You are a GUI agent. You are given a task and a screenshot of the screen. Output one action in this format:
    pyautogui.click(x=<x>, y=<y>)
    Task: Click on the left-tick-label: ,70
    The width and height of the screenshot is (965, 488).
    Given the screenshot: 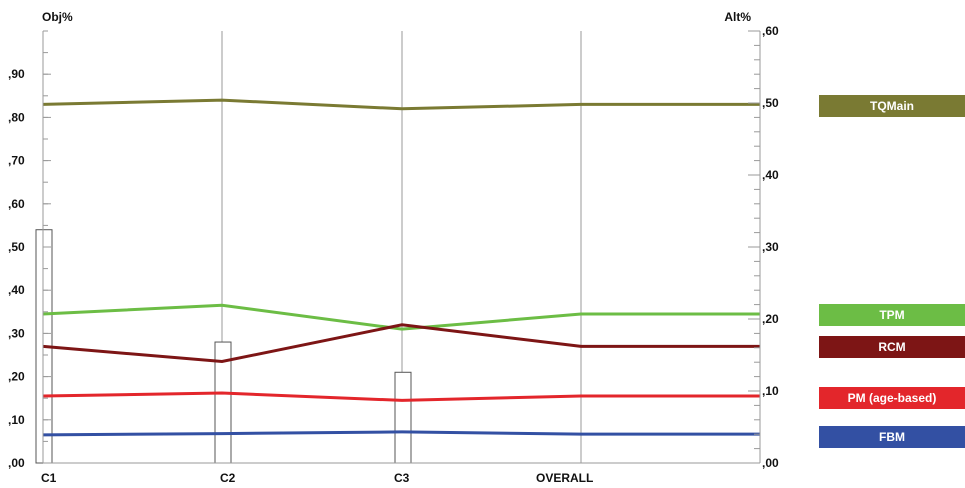 What is the action you would take?
    pyautogui.click(x=16, y=161)
    